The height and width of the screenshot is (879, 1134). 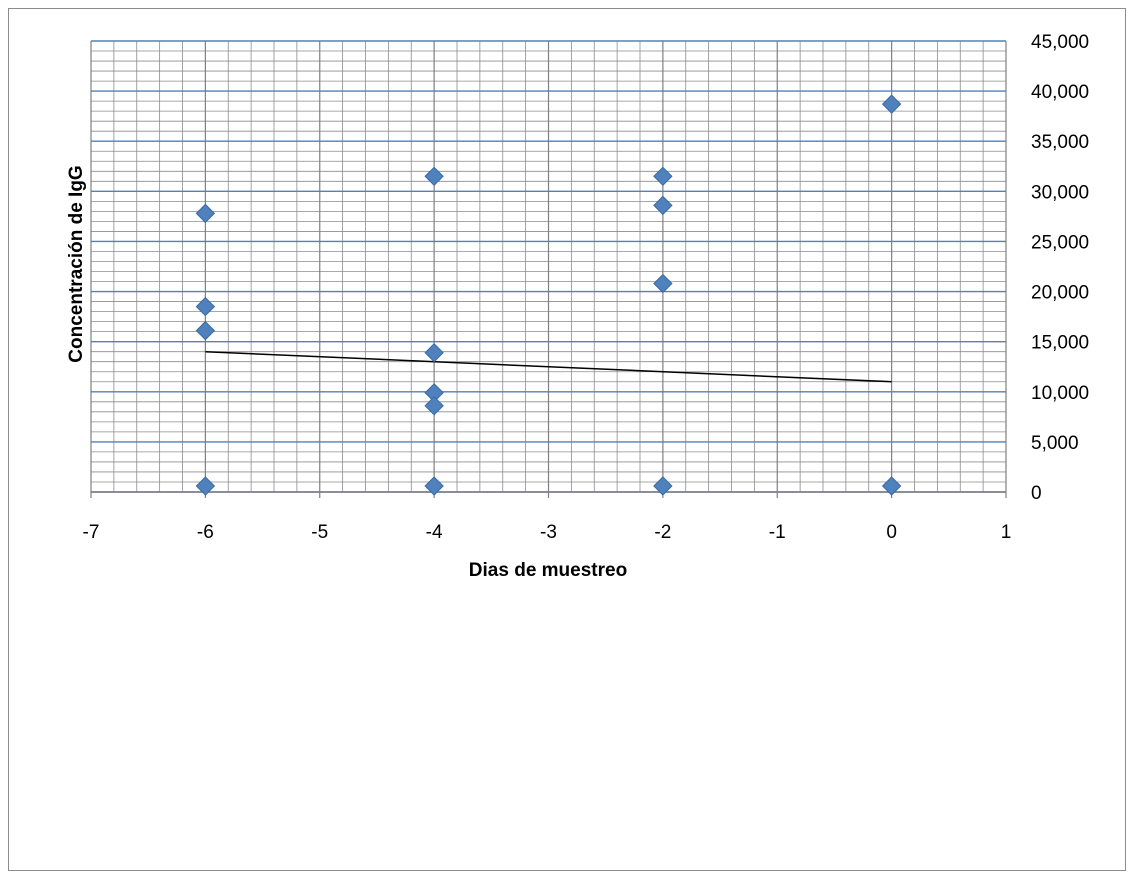 I want to click on x-tick-label: -3, so click(x=548, y=532).